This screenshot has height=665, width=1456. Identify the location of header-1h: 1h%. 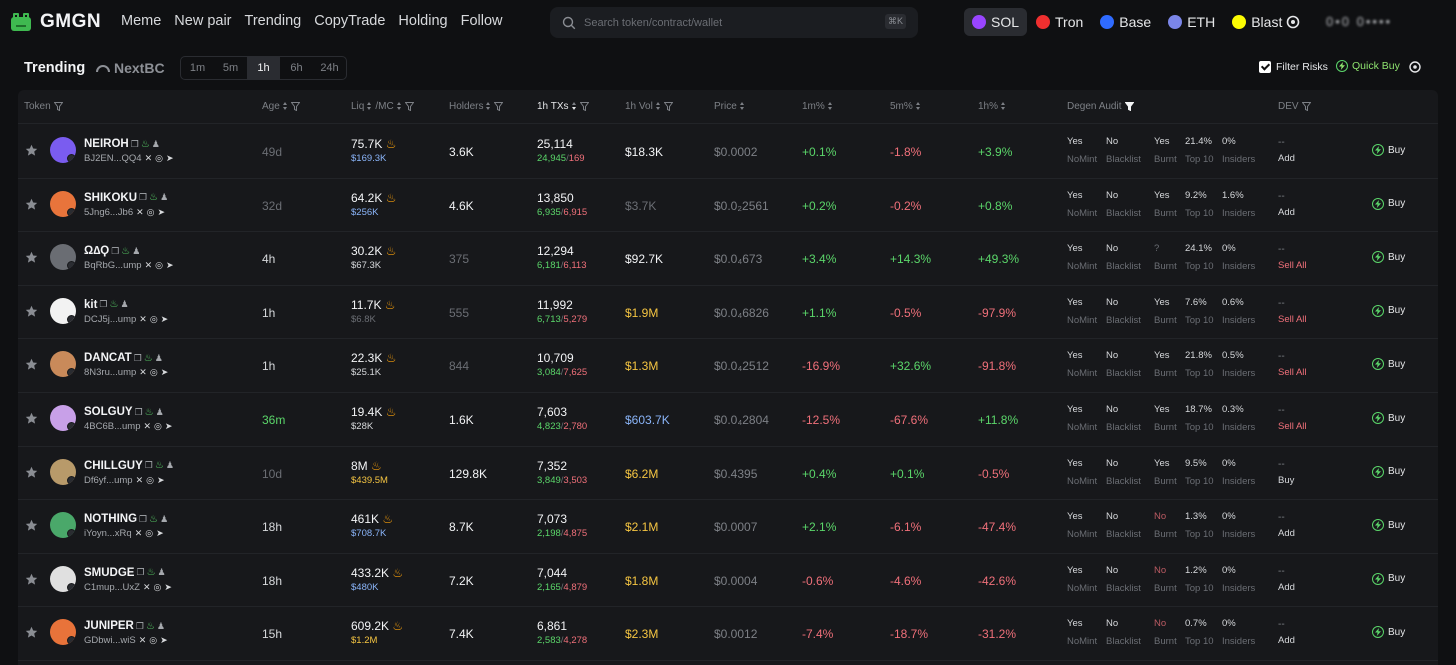
(992, 106).